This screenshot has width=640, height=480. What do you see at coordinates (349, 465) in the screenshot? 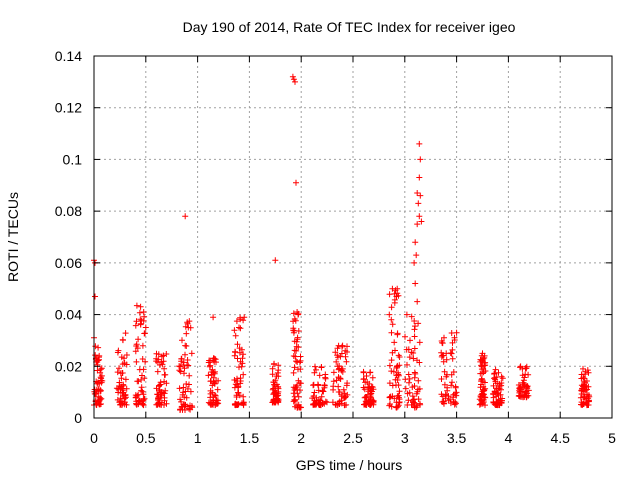
I see `x-axis-label: GPS time / hours` at bounding box center [349, 465].